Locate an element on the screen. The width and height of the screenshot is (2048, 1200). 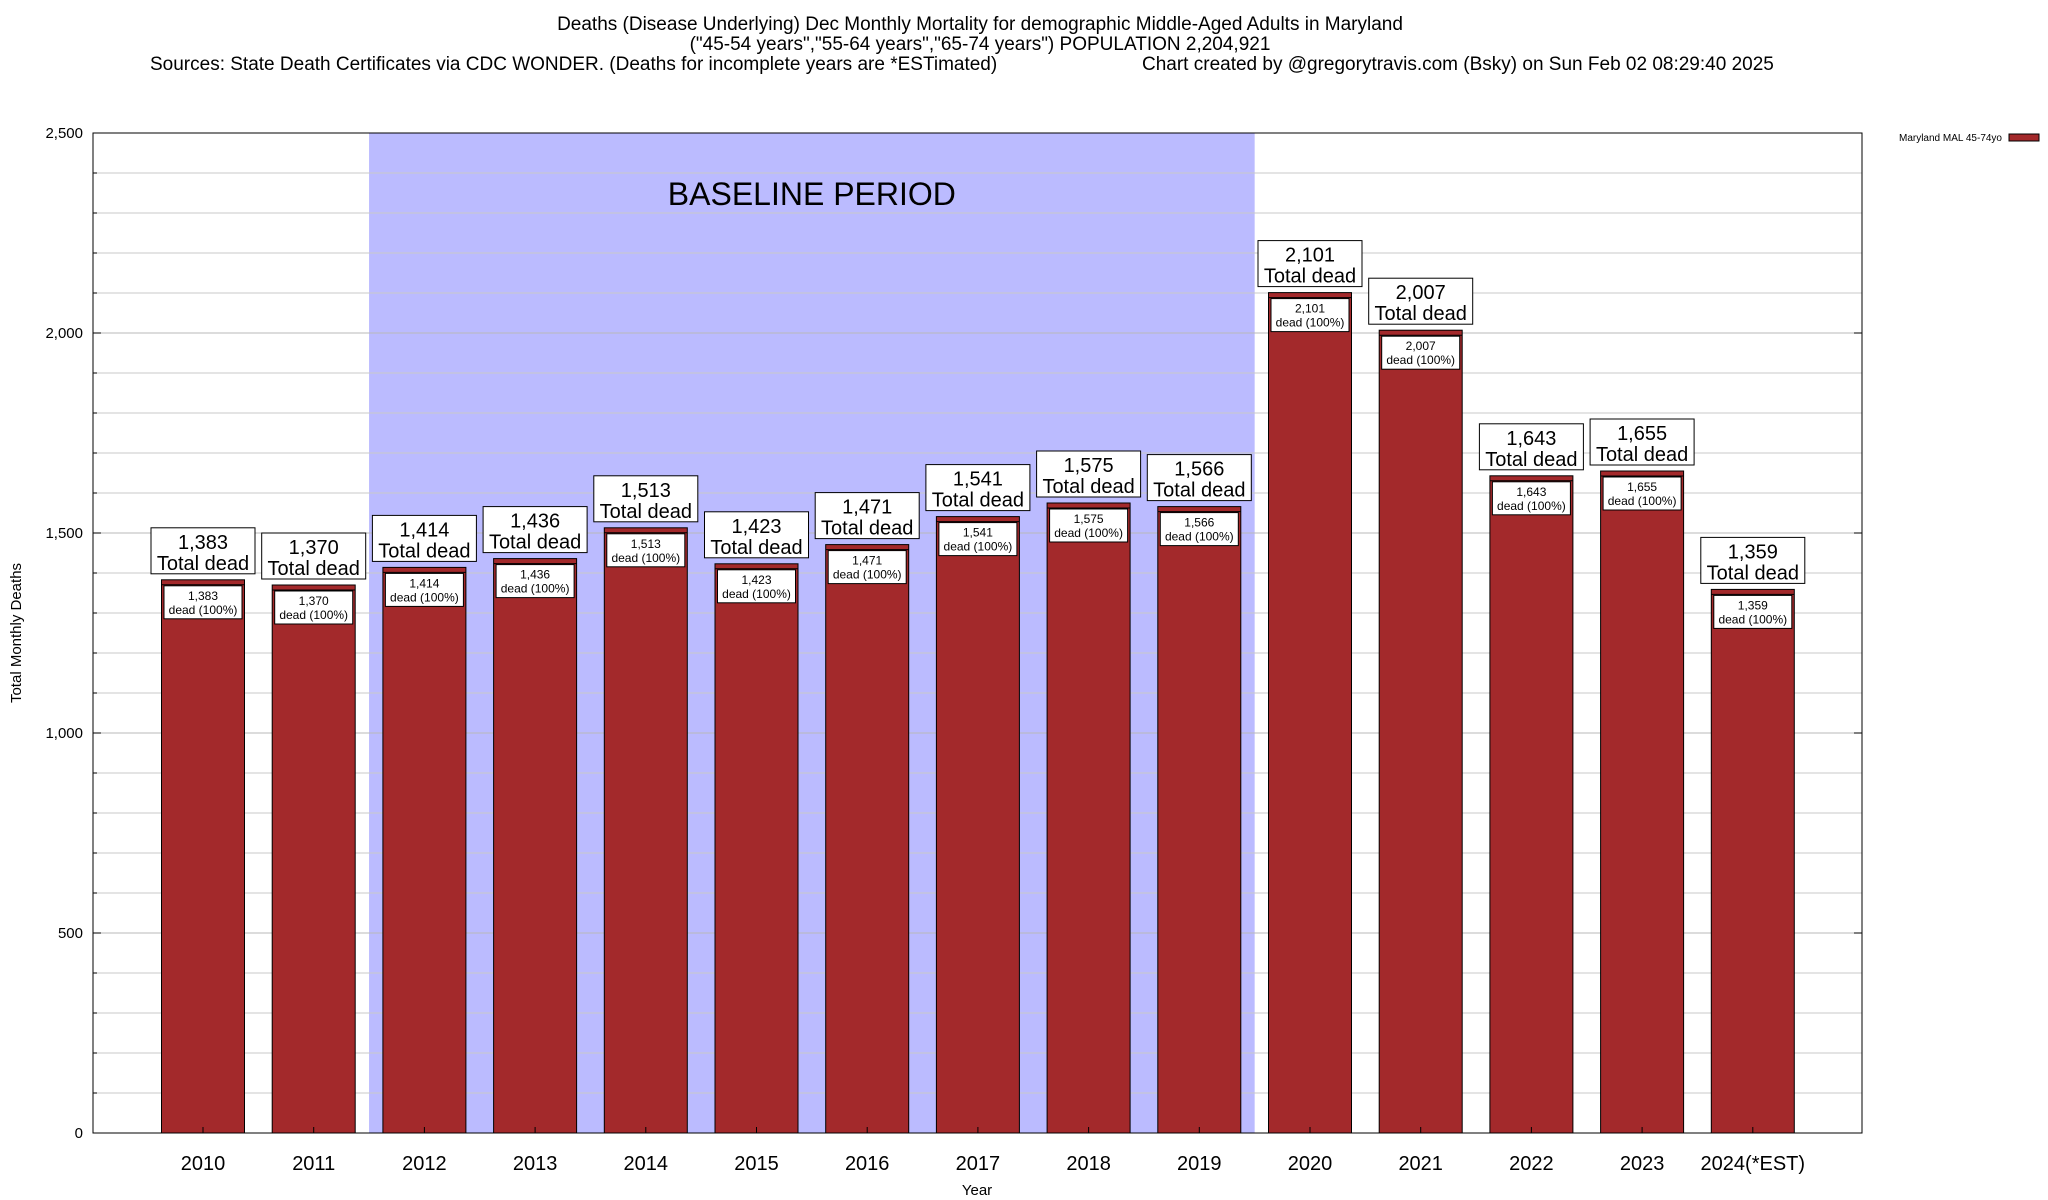
inner-value-label: 2,007 is located at coordinates (1421, 346).